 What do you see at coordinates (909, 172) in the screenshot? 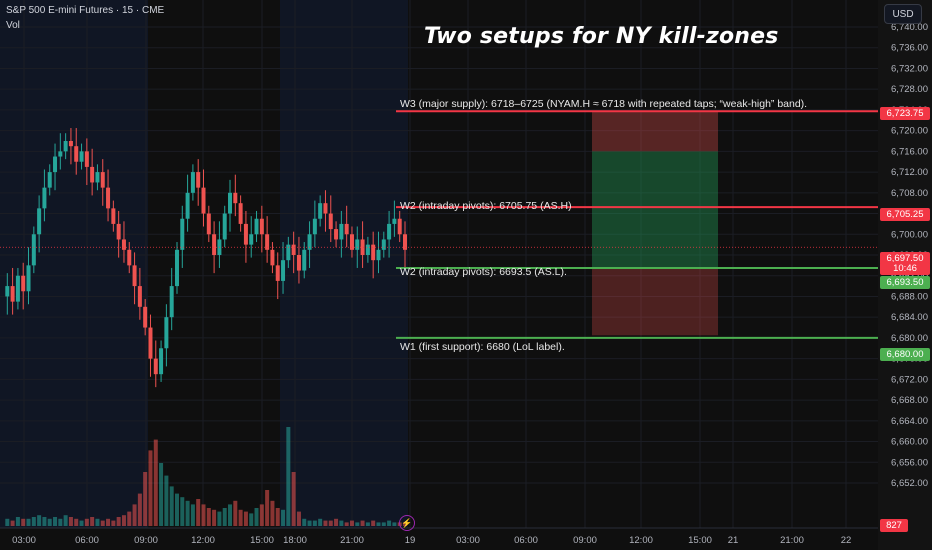
I see `y-tick-7: 6,712.00` at bounding box center [909, 172].